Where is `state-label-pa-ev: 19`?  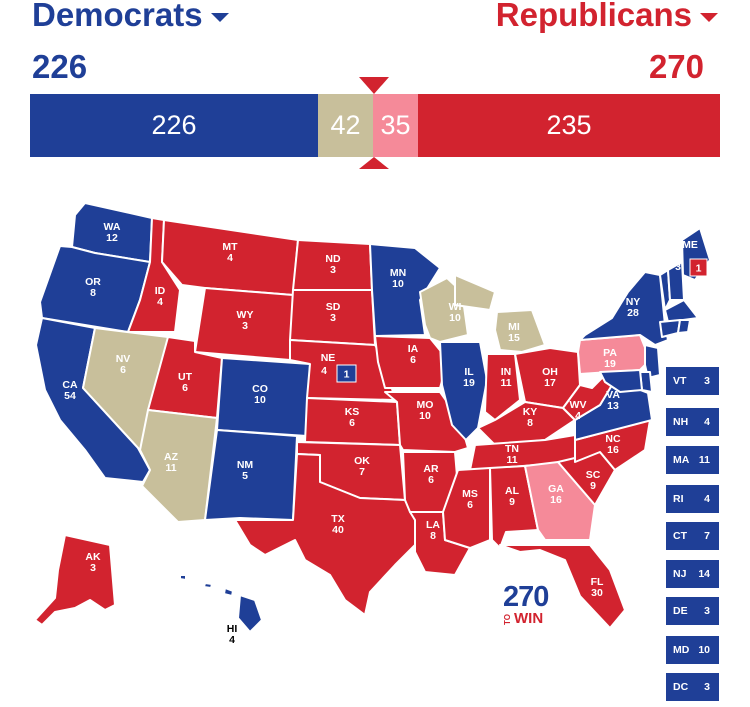 state-label-pa-ev: 19 is located at coordinates (610, 364).